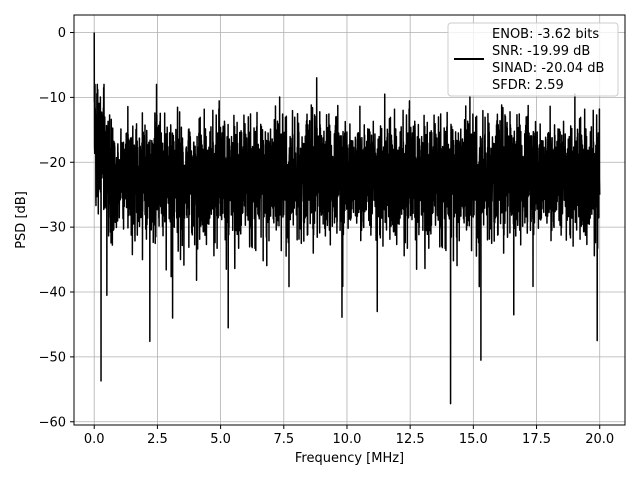 This screenshot has height=480, width=640. I want to click on x-axis-label: Frequency [MHz], so click(349, 458).